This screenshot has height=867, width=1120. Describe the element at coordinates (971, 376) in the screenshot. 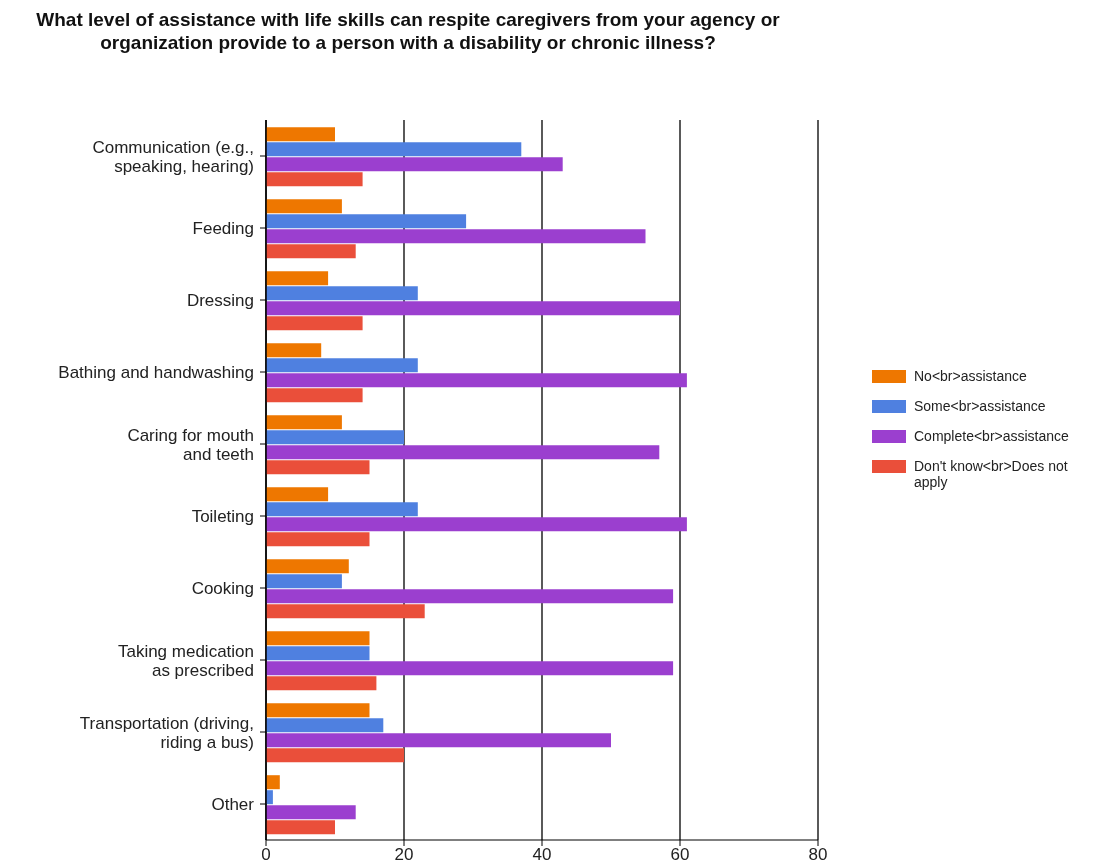

I see `legend-label: No<br>assistance` at that location.